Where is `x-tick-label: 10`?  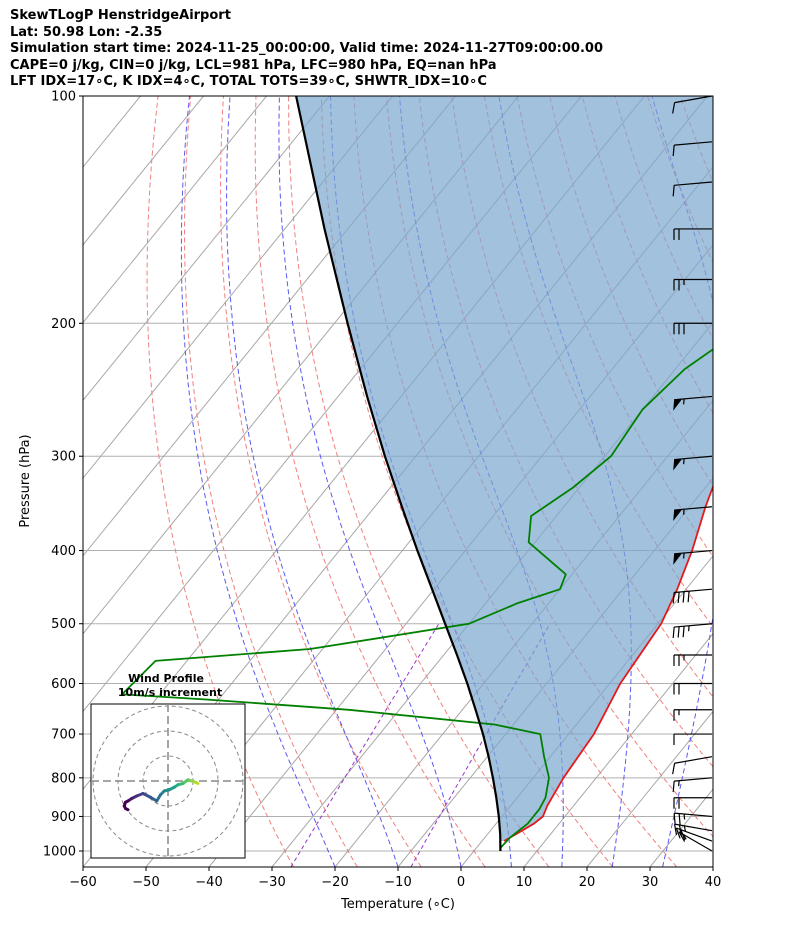
x-tick-label: 10 is located at coordinates (524, 882).